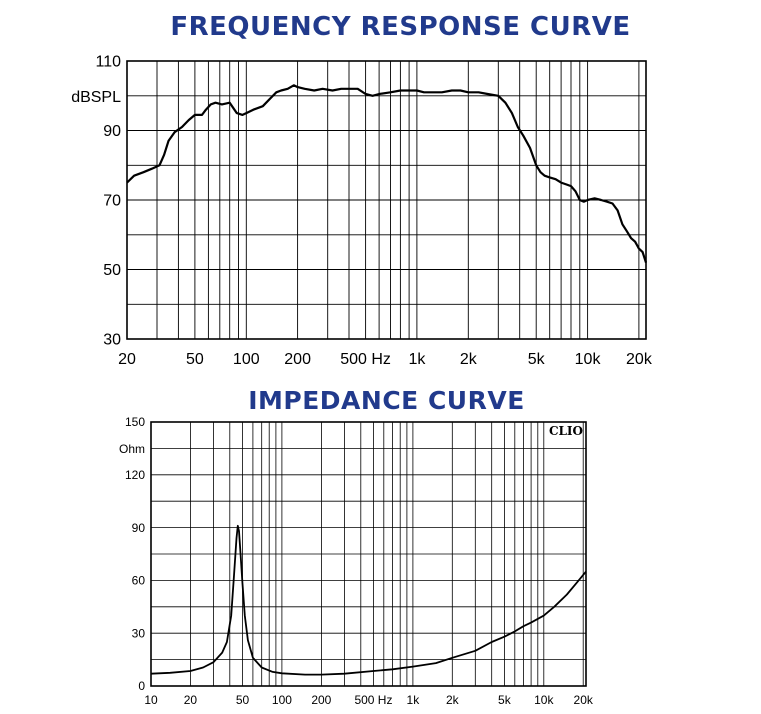 This screenshot has height=714, width=761. What do you see at coordinates (368, 600) in the screenshot?
I see `response-curve` at bounding box center [368, 600].